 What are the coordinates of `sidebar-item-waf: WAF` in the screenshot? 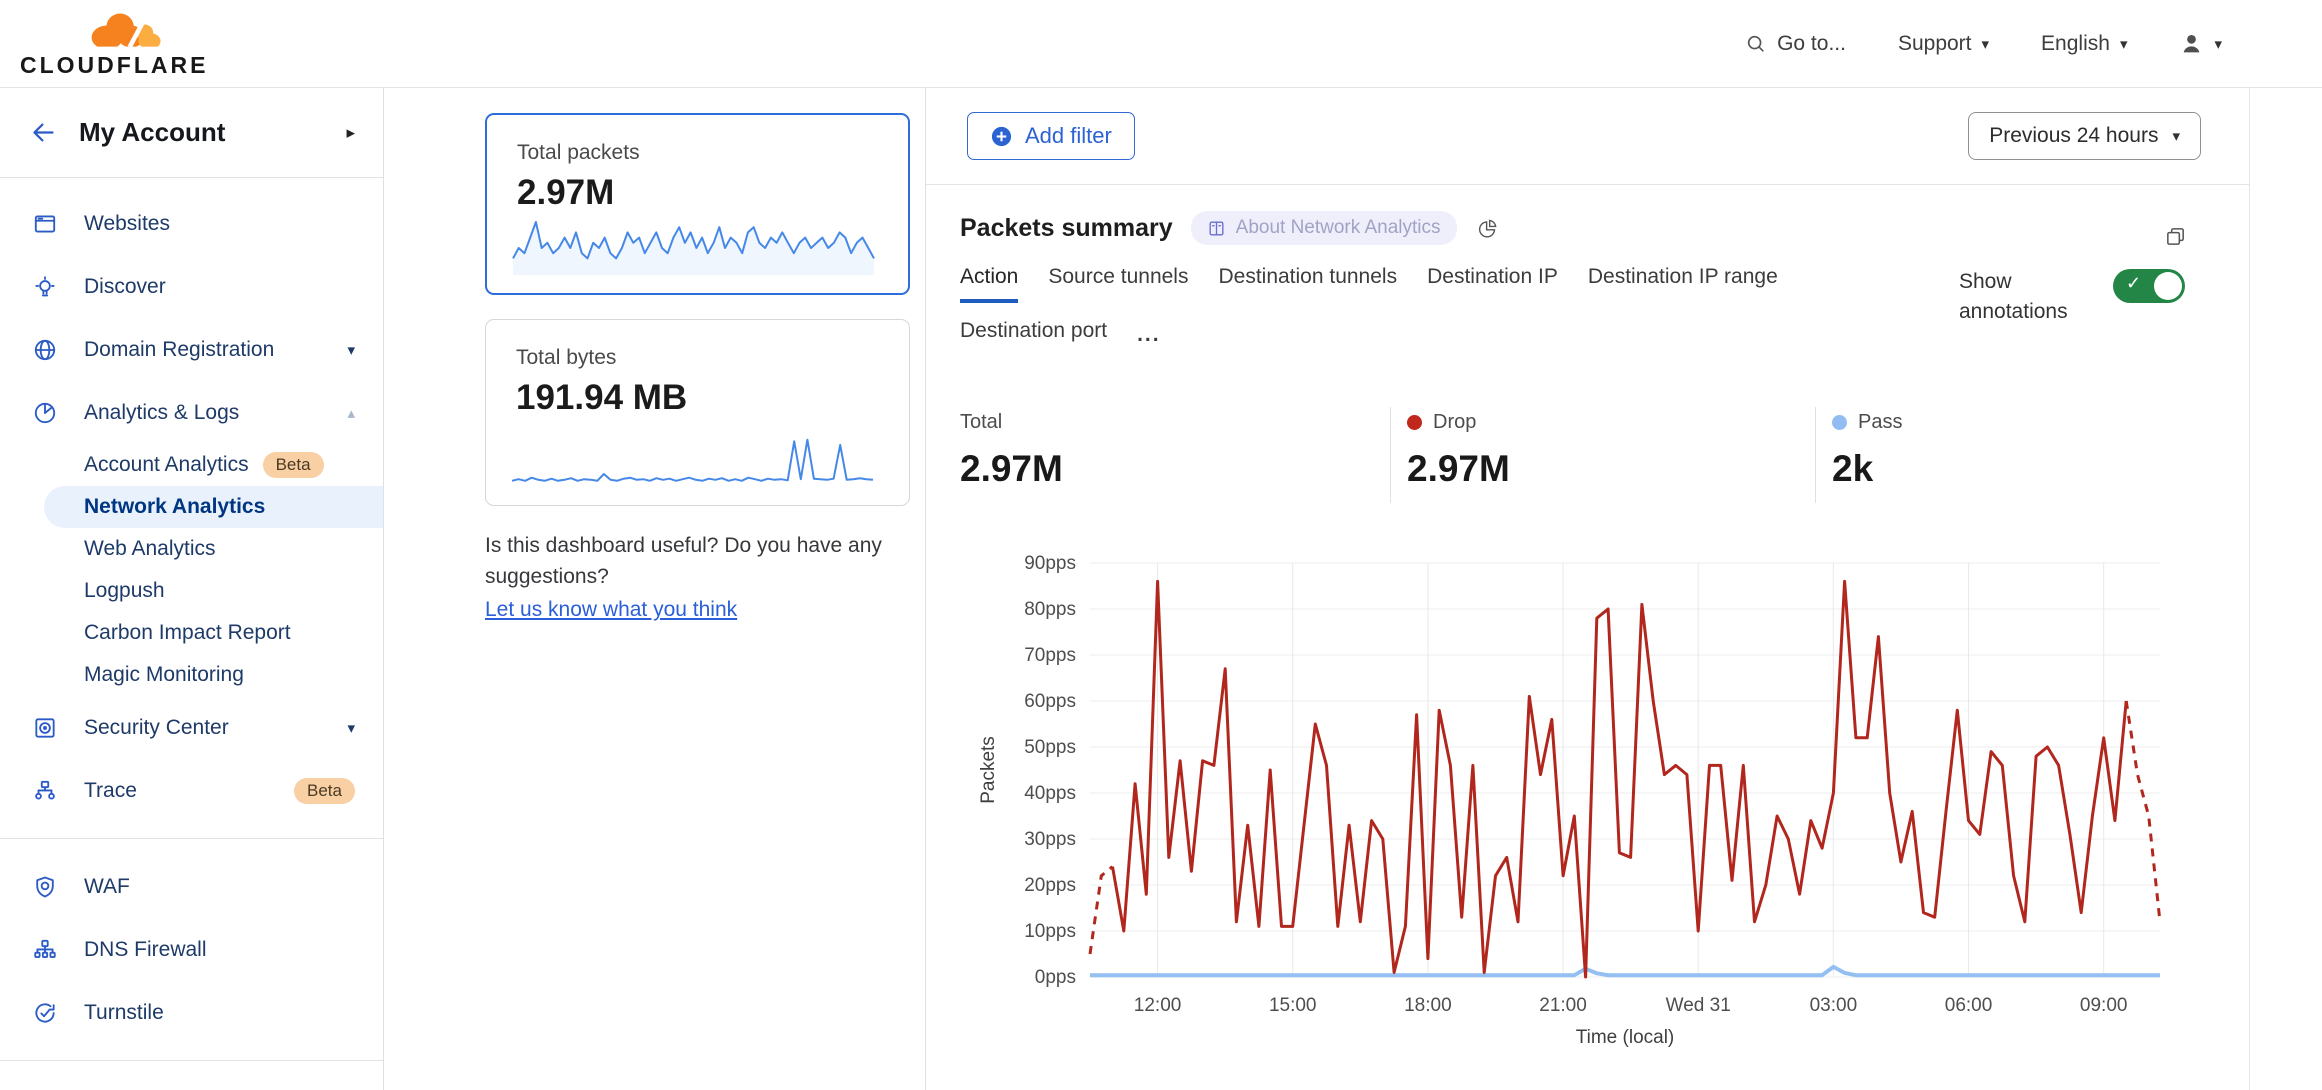 It's located at (191, 886).